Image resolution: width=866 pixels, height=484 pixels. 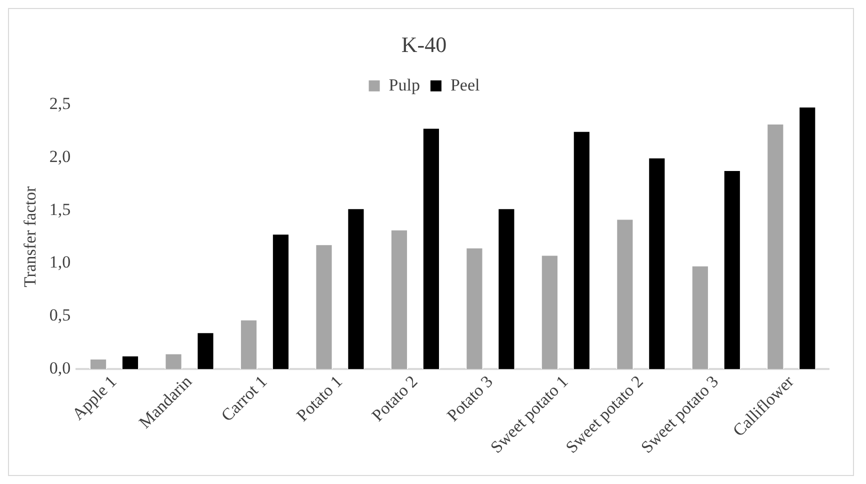 What do you see at coordinates (60, 209) in the screenshot?
I see `y-tick-label: 1,5` at bounding box center [60, 209].